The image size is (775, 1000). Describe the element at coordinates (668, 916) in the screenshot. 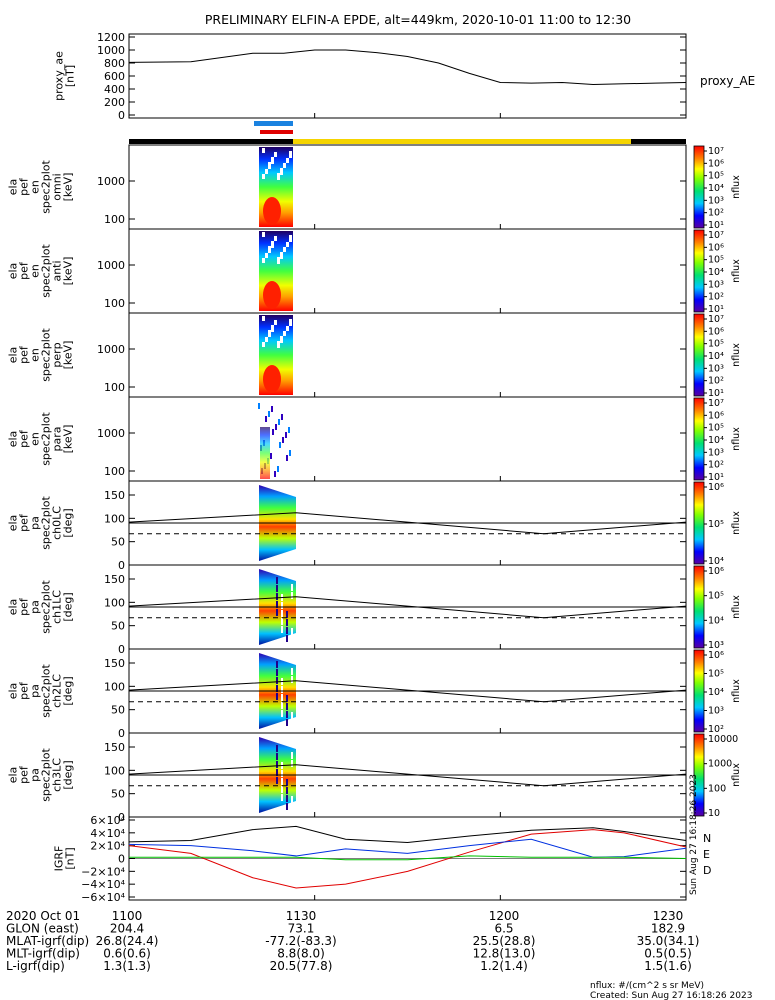

I see `row-value: 1230` at that location.